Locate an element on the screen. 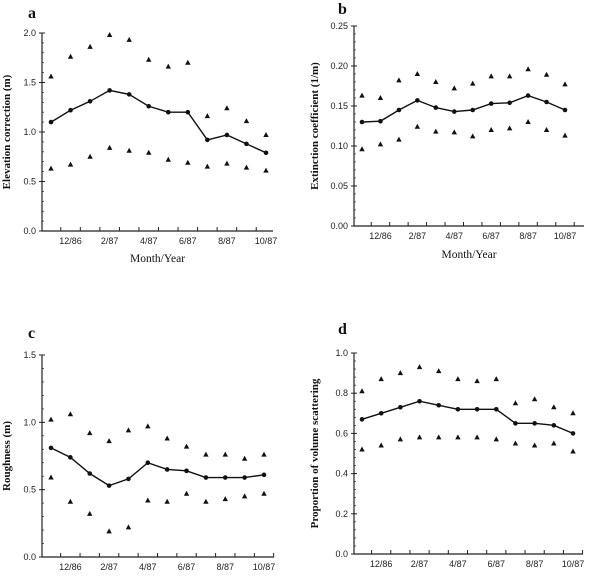 Image resolution: width=600 pixels, height=581 pixels. series-upper is located at coordinates (158, 84).